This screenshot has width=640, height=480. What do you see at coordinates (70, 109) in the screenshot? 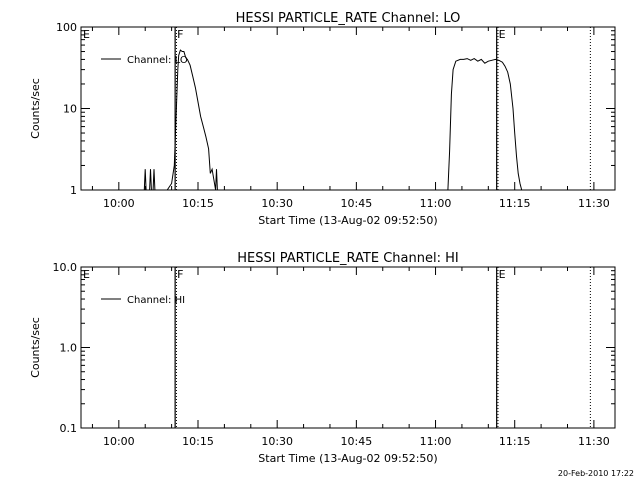
I see `y-tick-label: 10` at bounding box center [70, 109].